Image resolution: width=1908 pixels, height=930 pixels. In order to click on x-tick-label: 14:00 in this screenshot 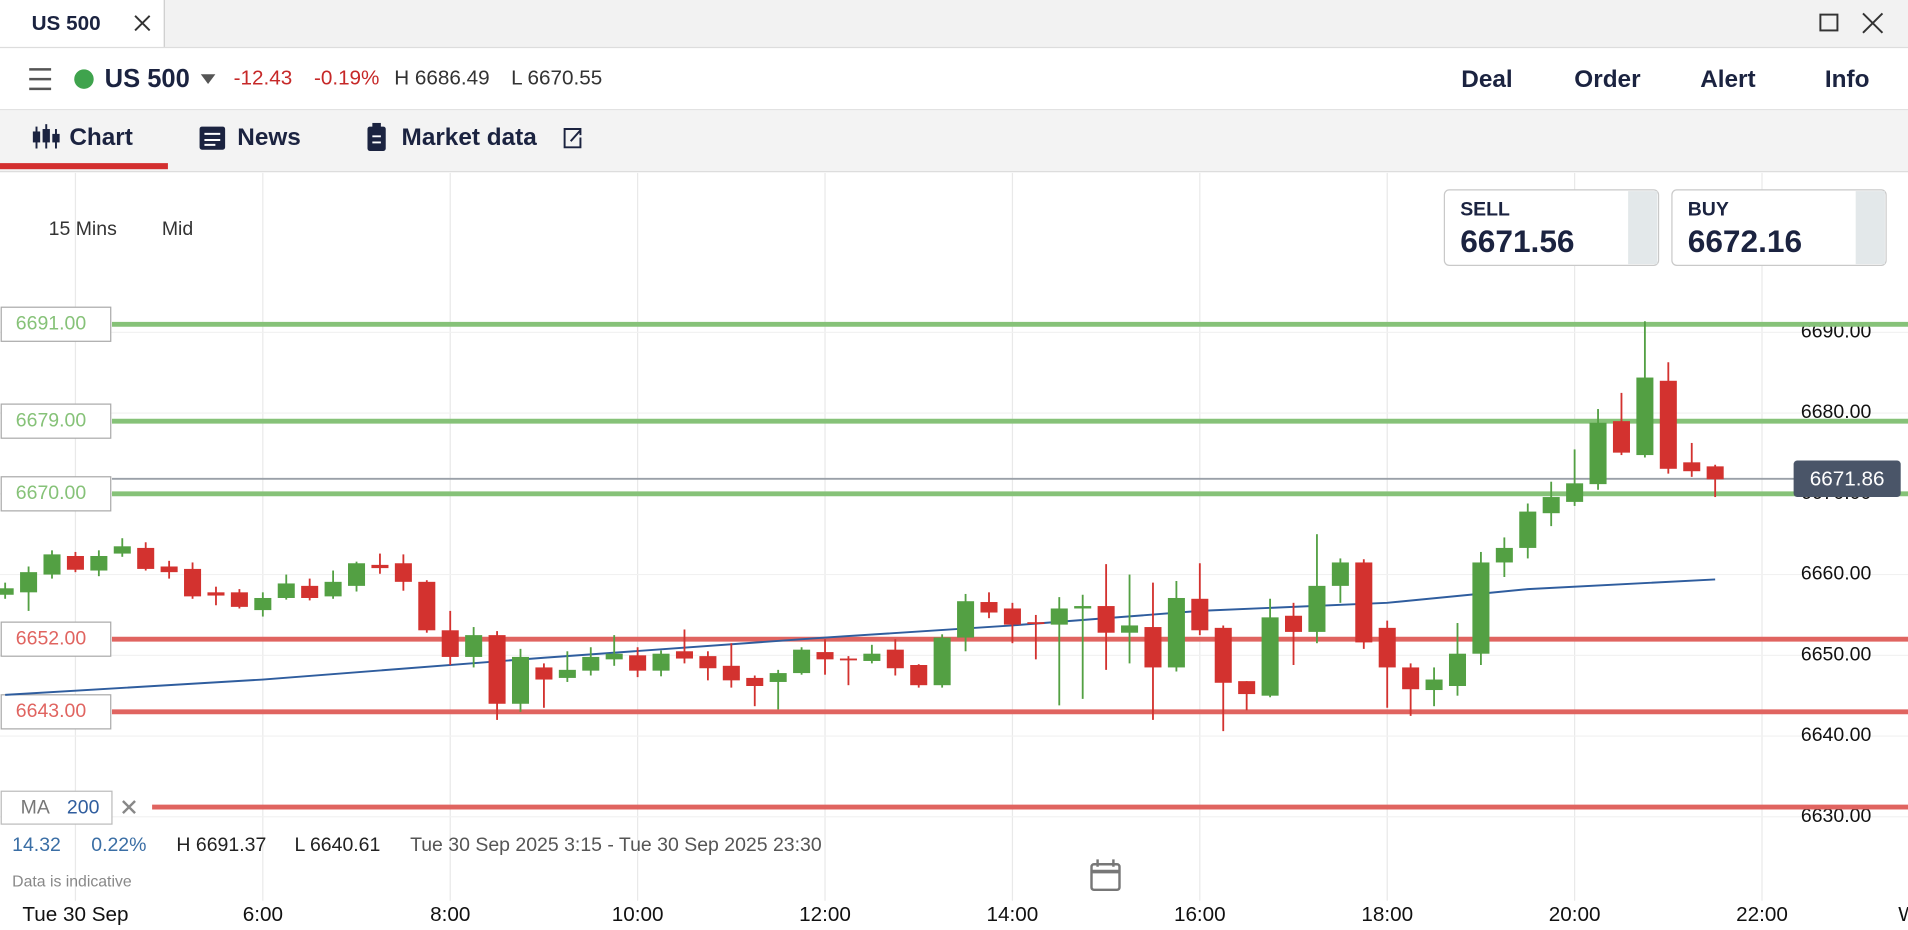, I will do `click(1013, 914)`.